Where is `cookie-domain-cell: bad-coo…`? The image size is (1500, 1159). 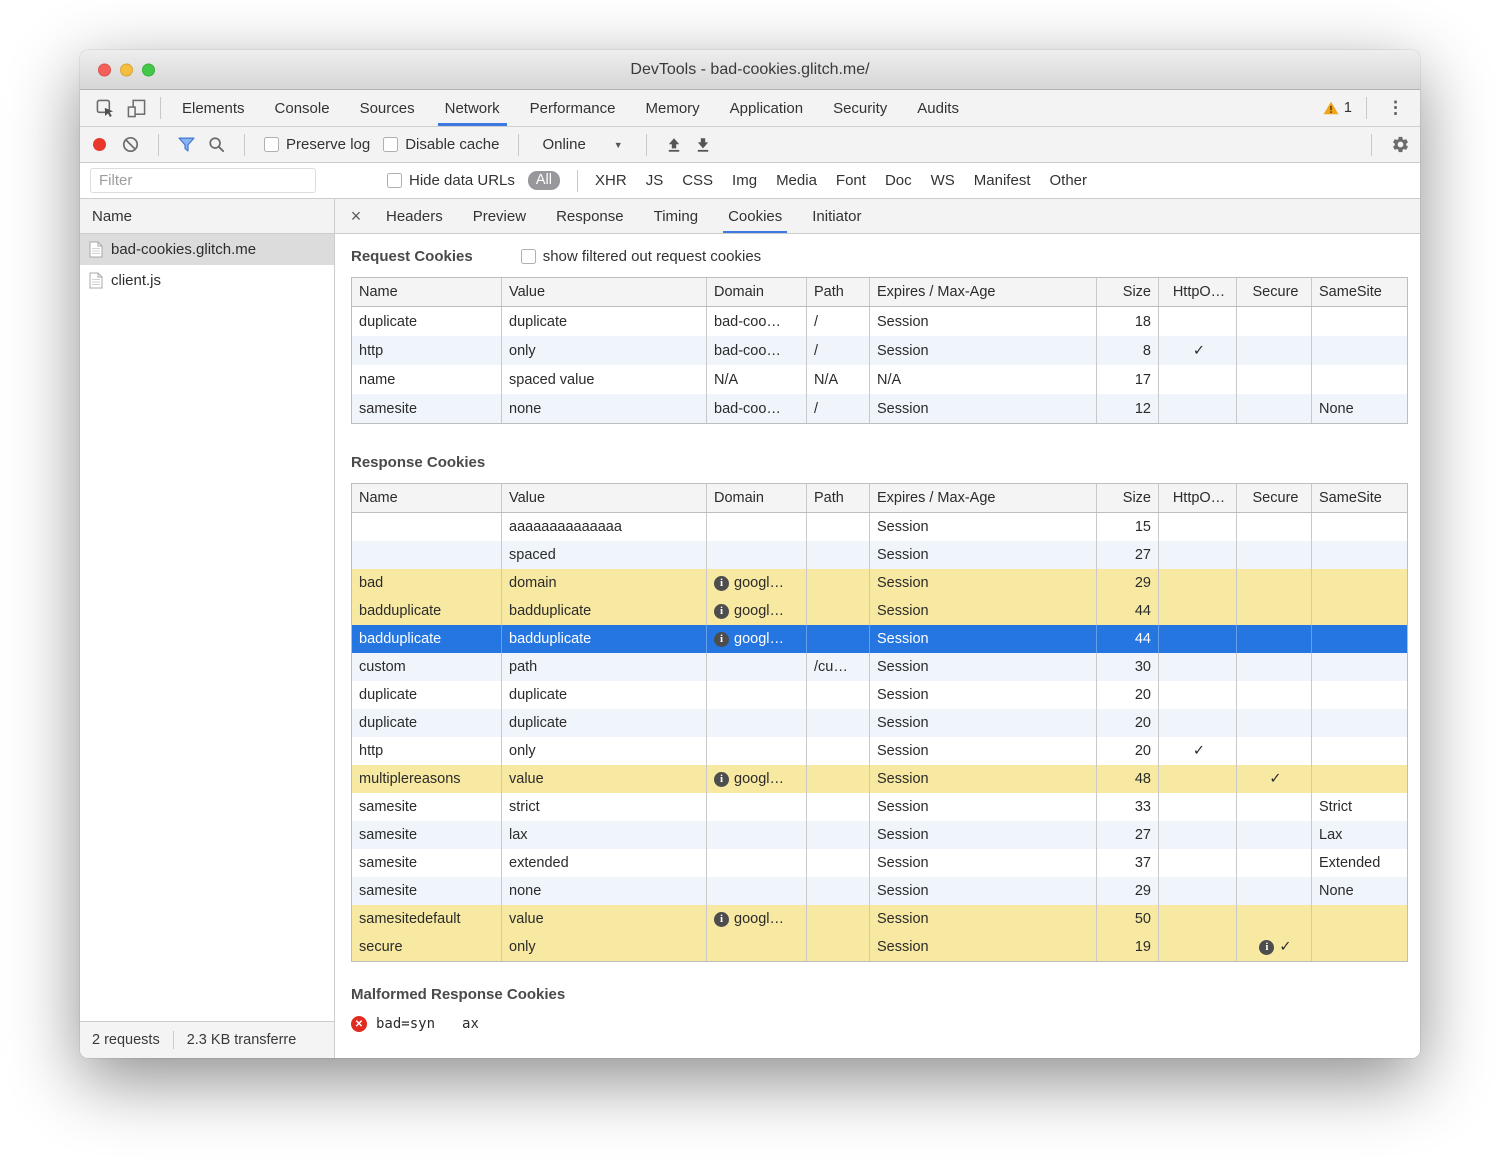 cookie-domain-cell: bad-coo… is located at coordinates (757, 350).